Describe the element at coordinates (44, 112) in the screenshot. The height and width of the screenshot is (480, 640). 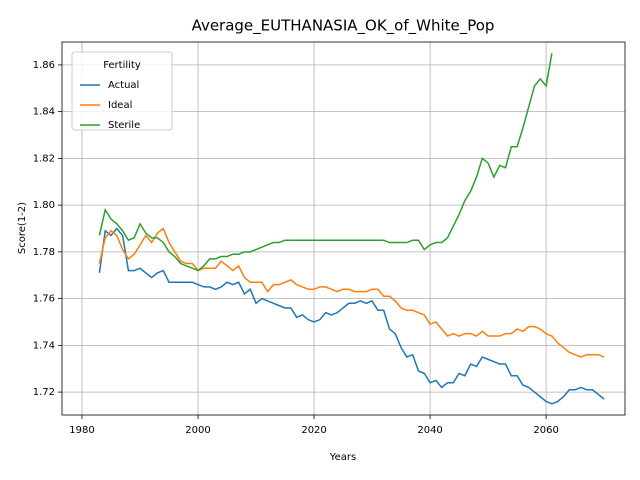
I see `y-tick-label: 1.84` at that location.